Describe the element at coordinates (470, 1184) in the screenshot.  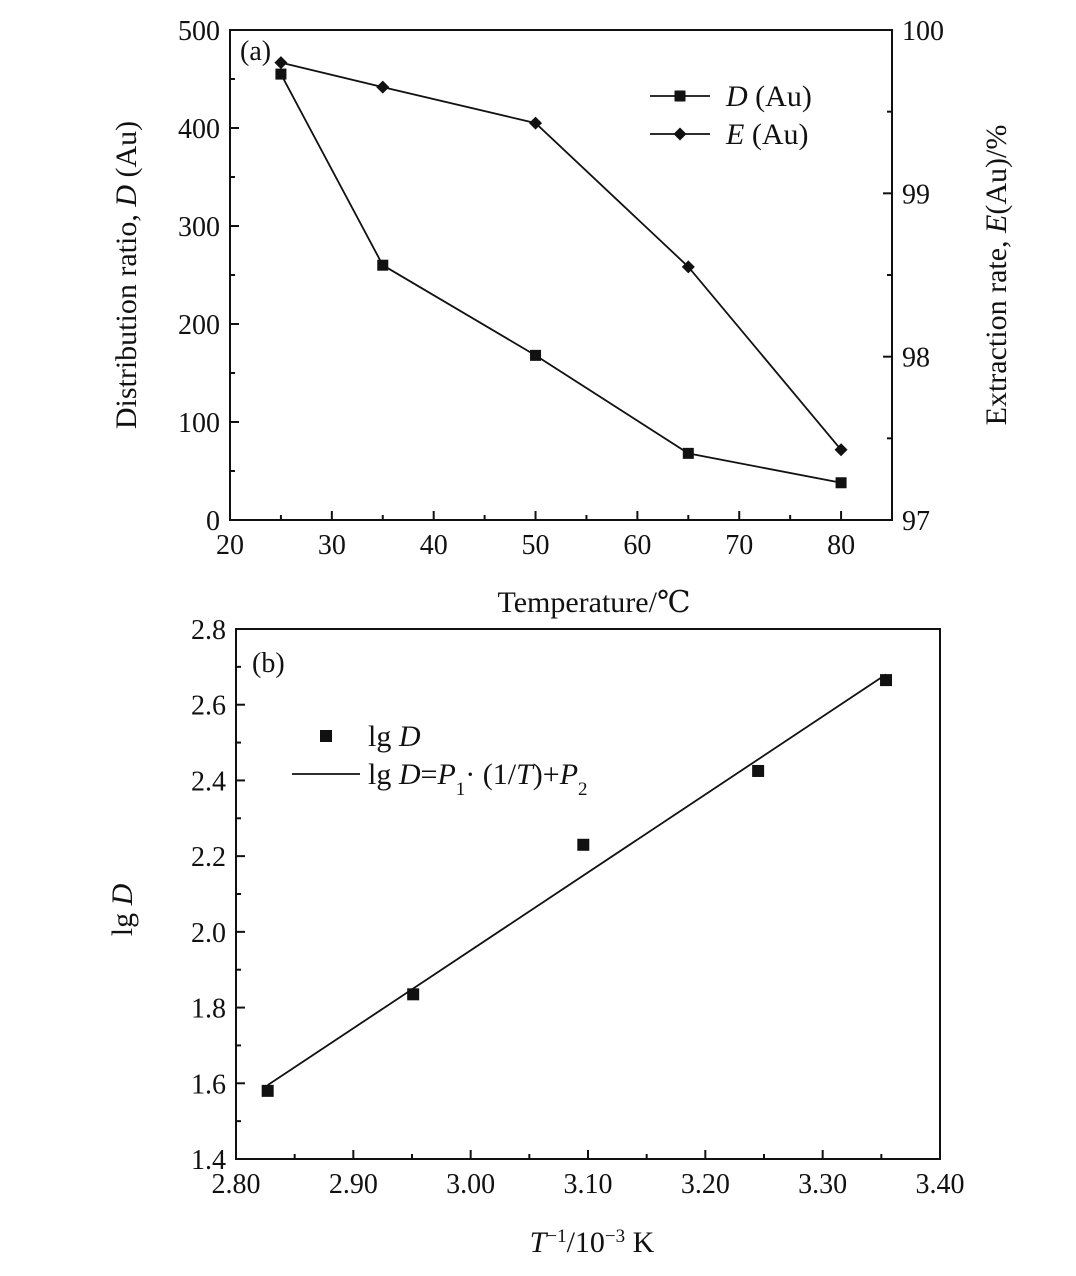
I see `x-tick-label: 3.00` at that location.